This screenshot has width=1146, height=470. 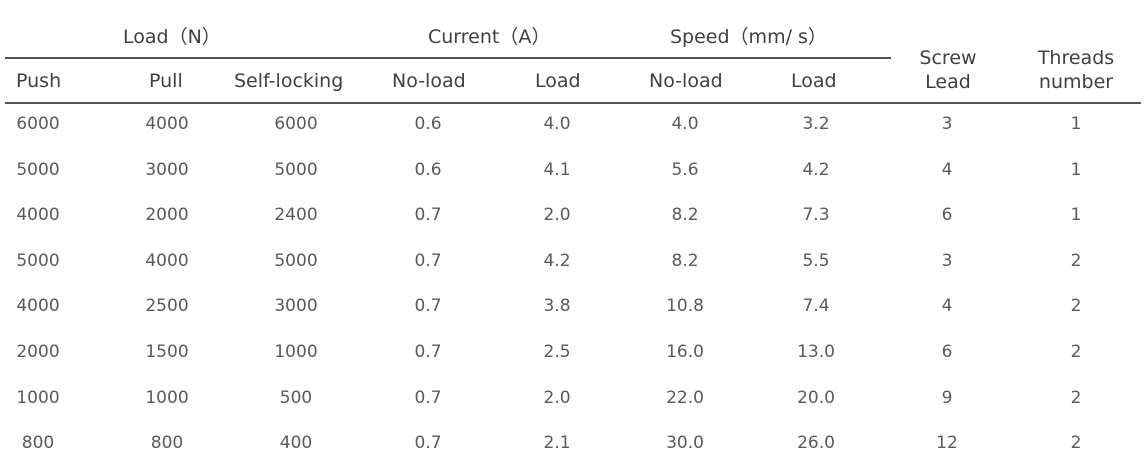 What do you see at coordinates (816, 170) in the screenshot?
I see `cell-speed-load: 4.2` at bounding box center [816, 170].